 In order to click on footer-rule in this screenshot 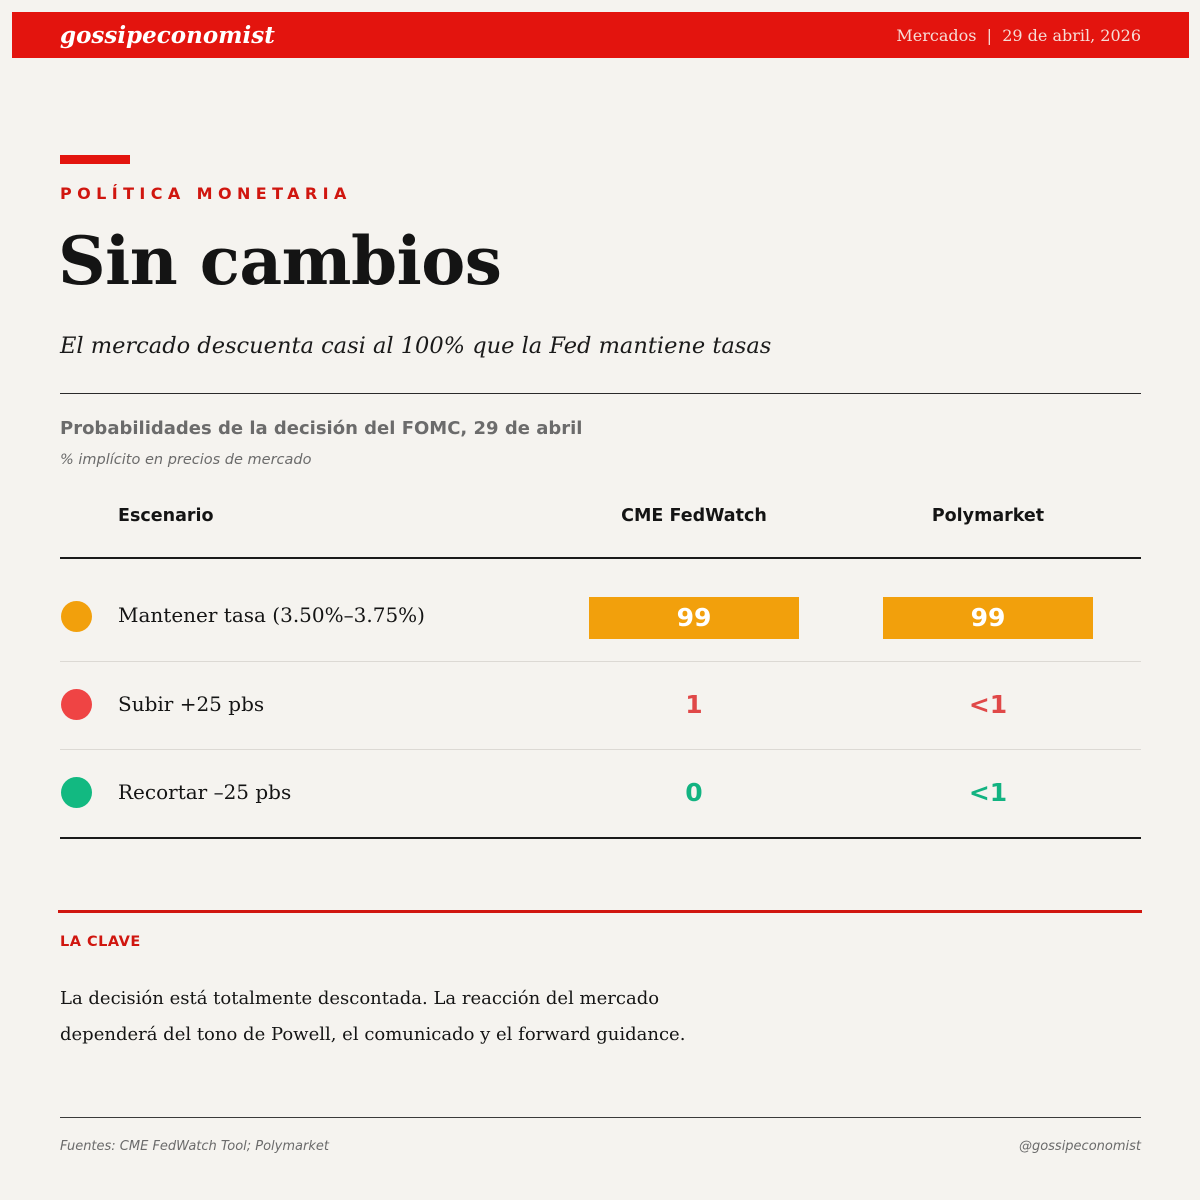, I will do `click(600, 1117)`.